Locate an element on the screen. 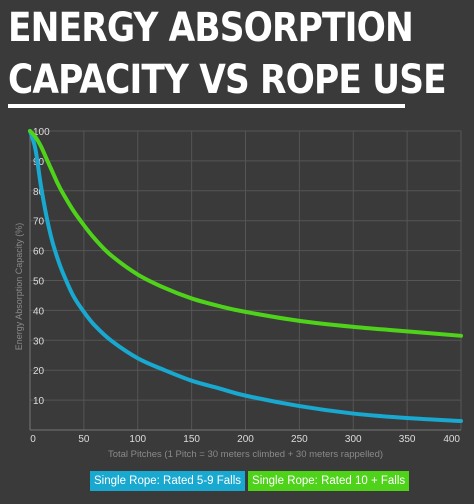  x-tick-label: 200 is located at coordinates (245, 439).